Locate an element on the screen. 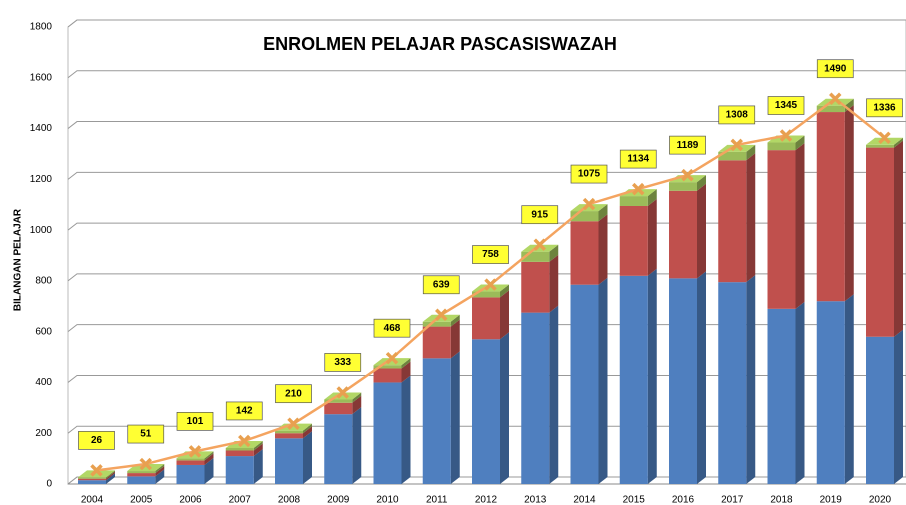  data-label: 1189 is located at coordinates (688, 145).